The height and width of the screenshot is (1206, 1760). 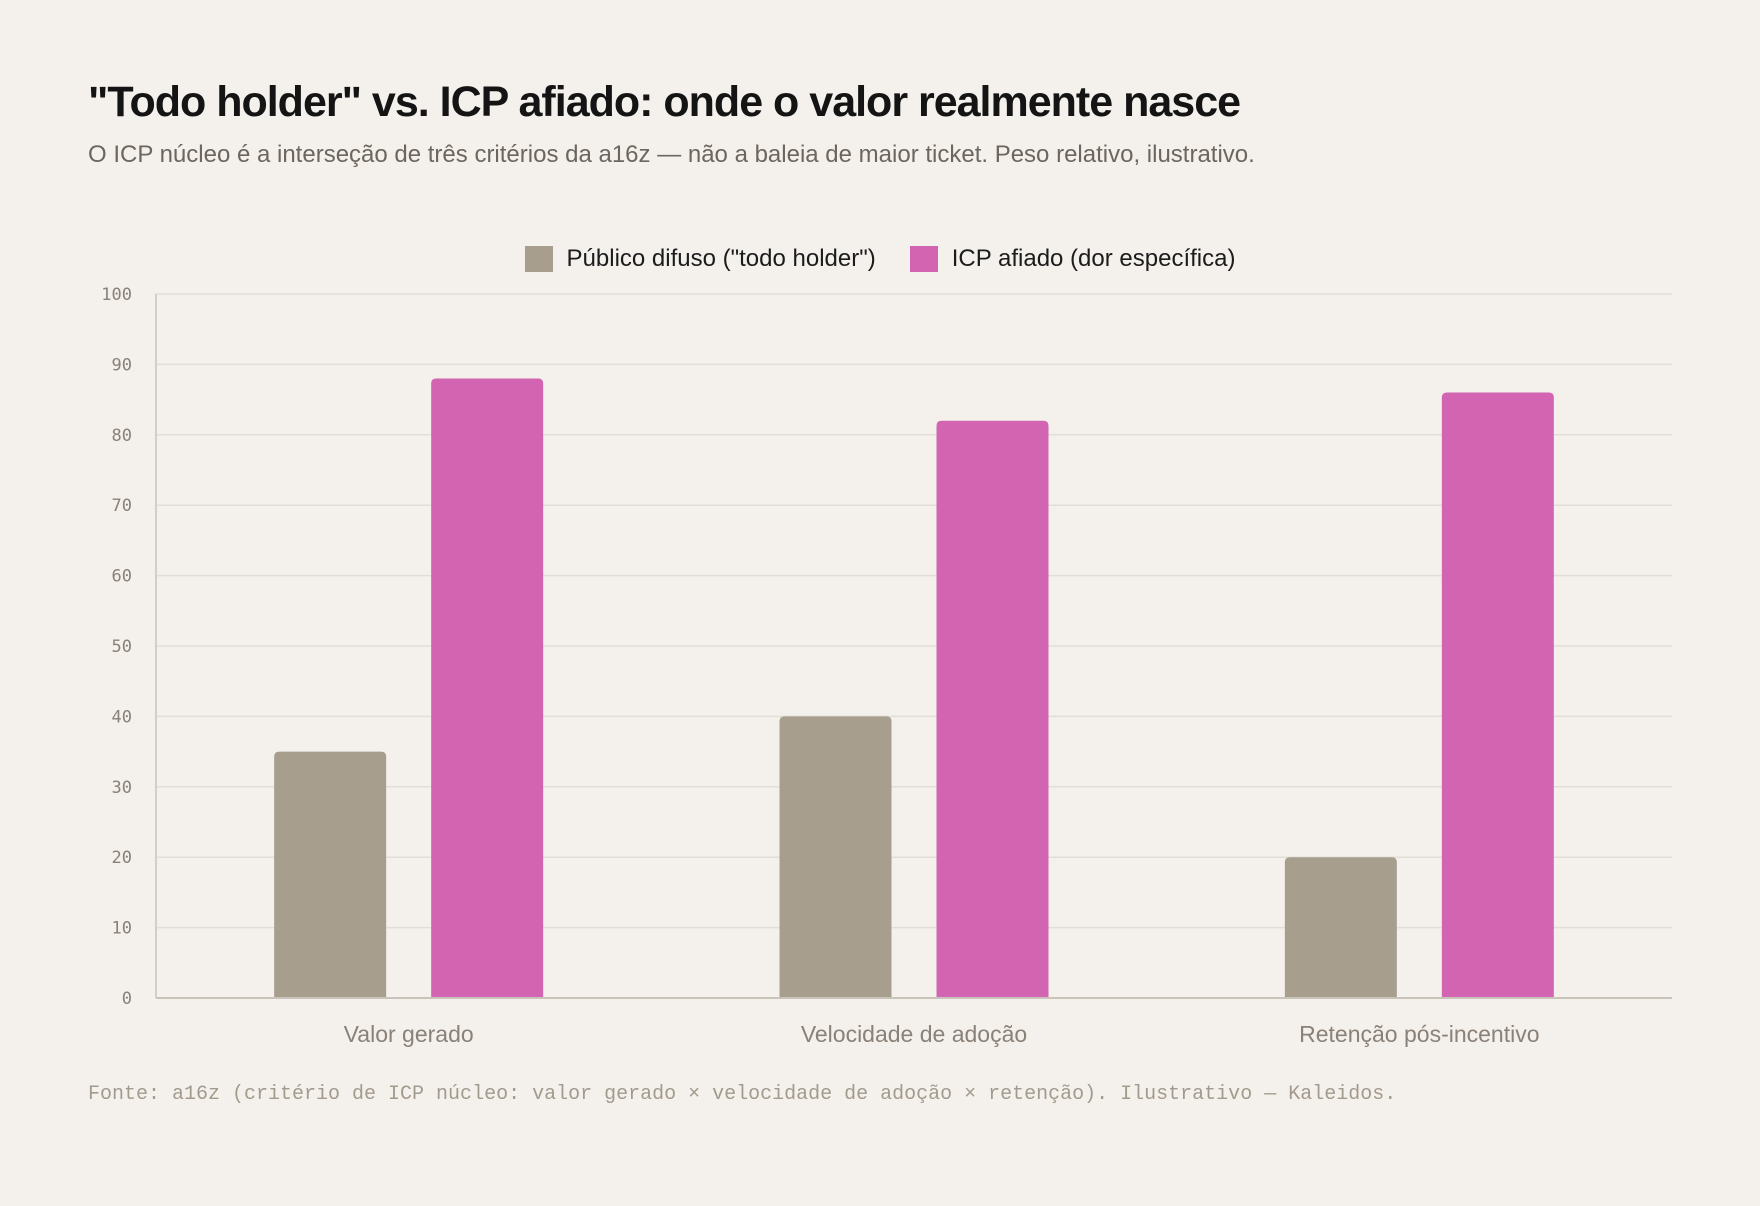 I want to click on x-tick-label: Velocidade de adoção, so click(x=914, y=1034).